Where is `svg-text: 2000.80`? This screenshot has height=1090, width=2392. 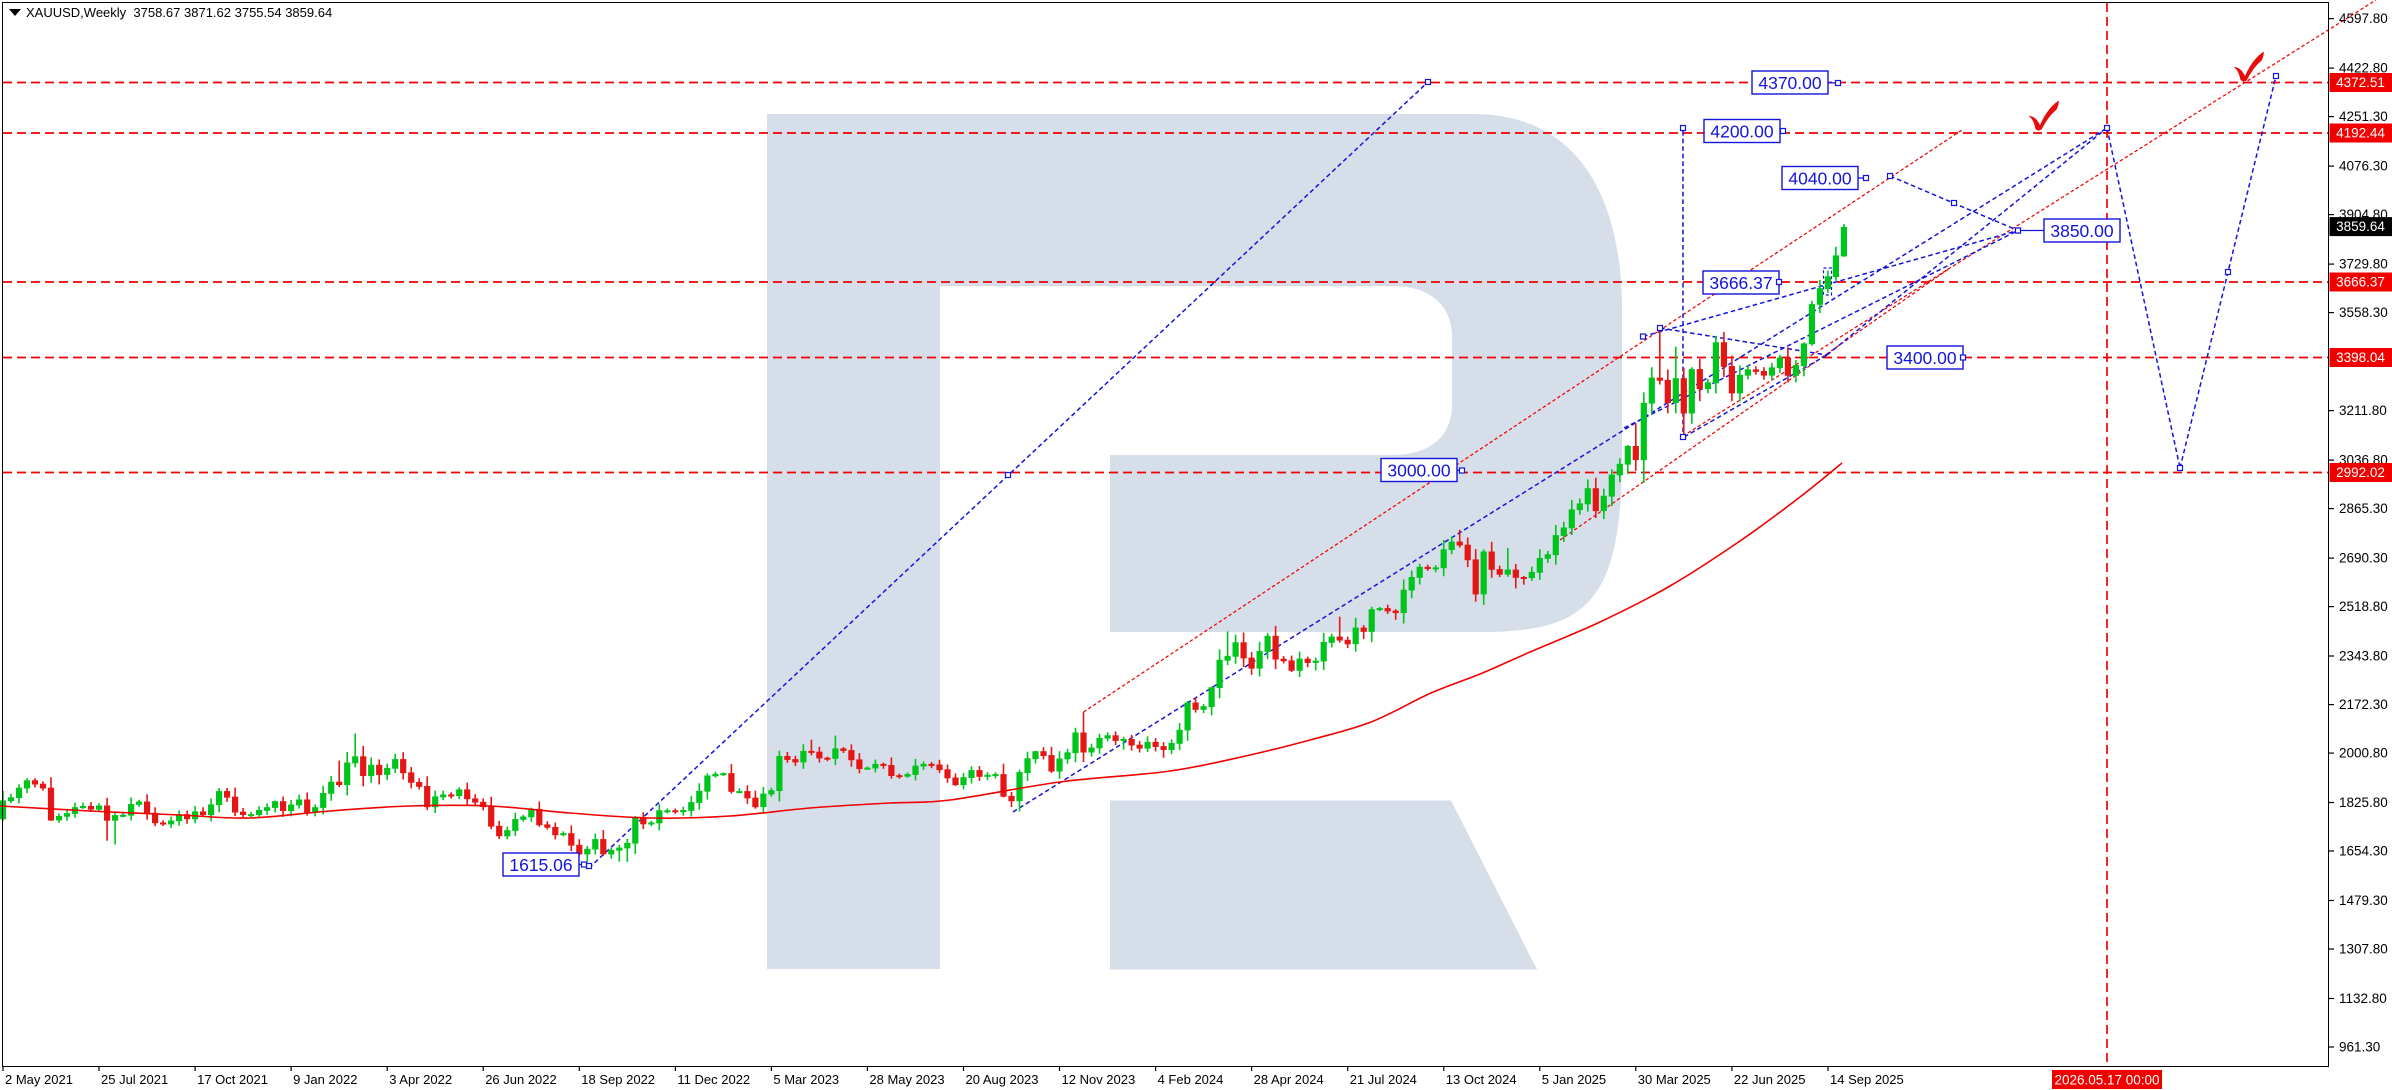
svg-text: 2000.80 is located at coordinates (2363, 753).